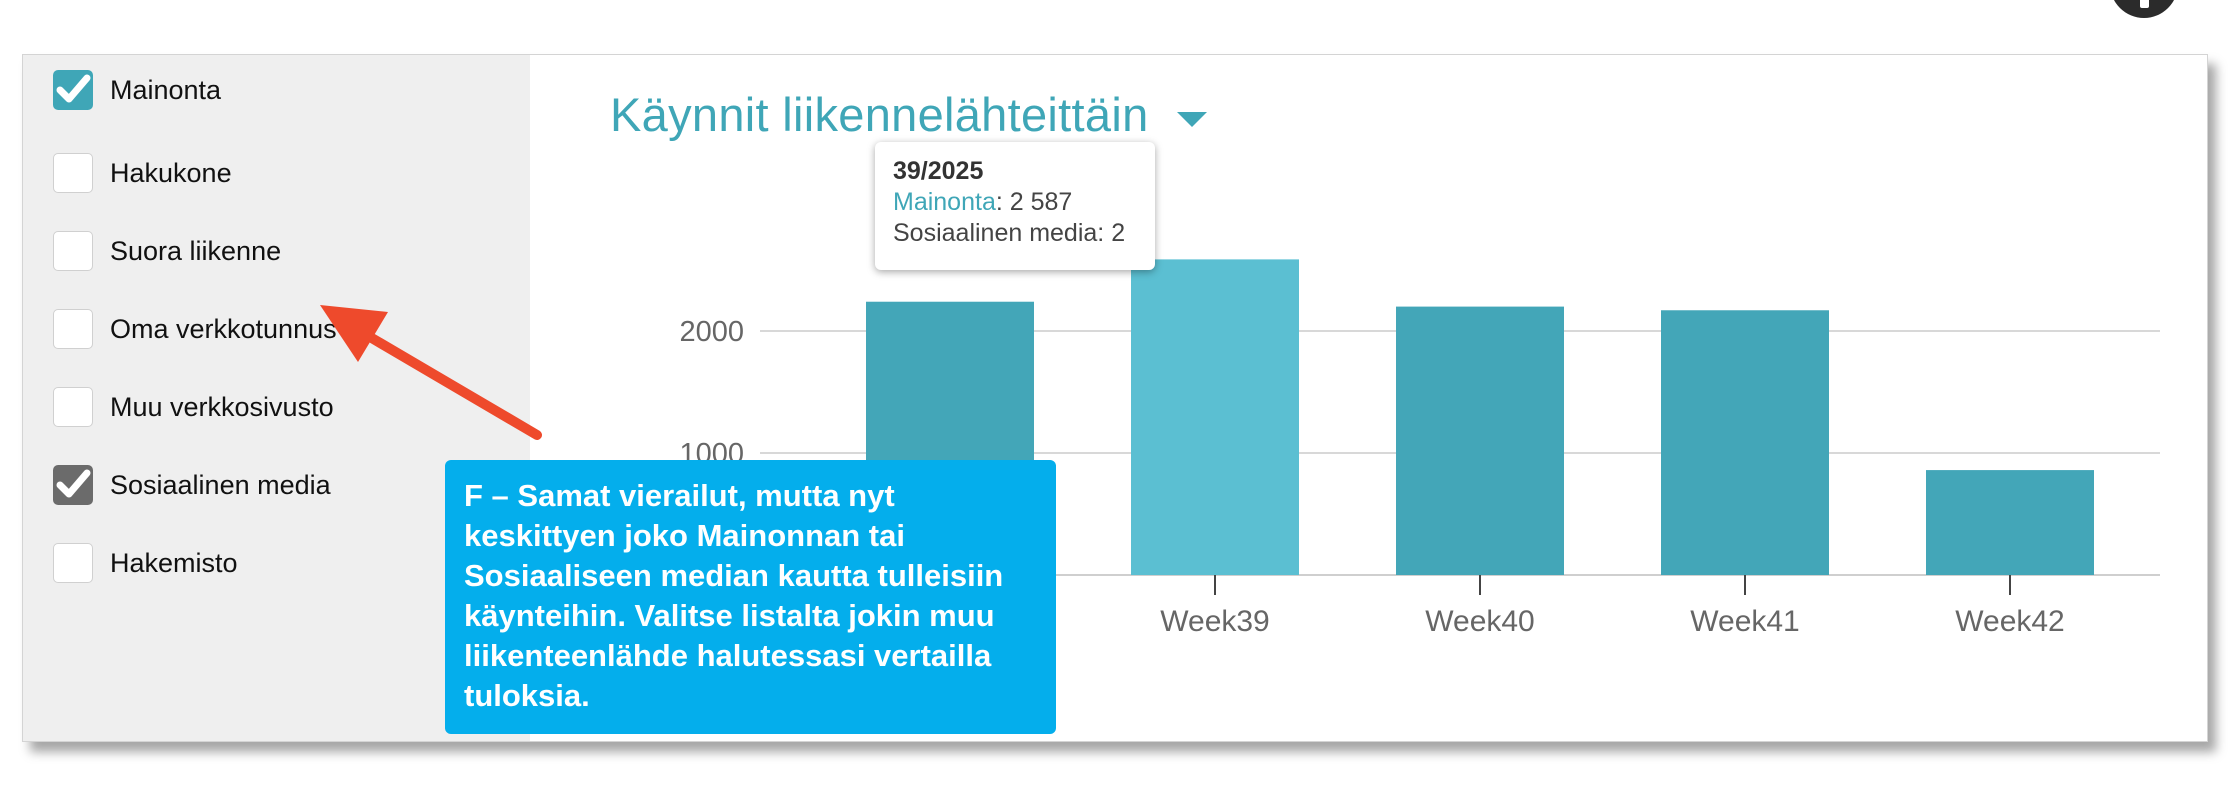 The image size is (2230, 786). I want to click on checkbox-row-mainonta: Mainonta, so click(137, 86).